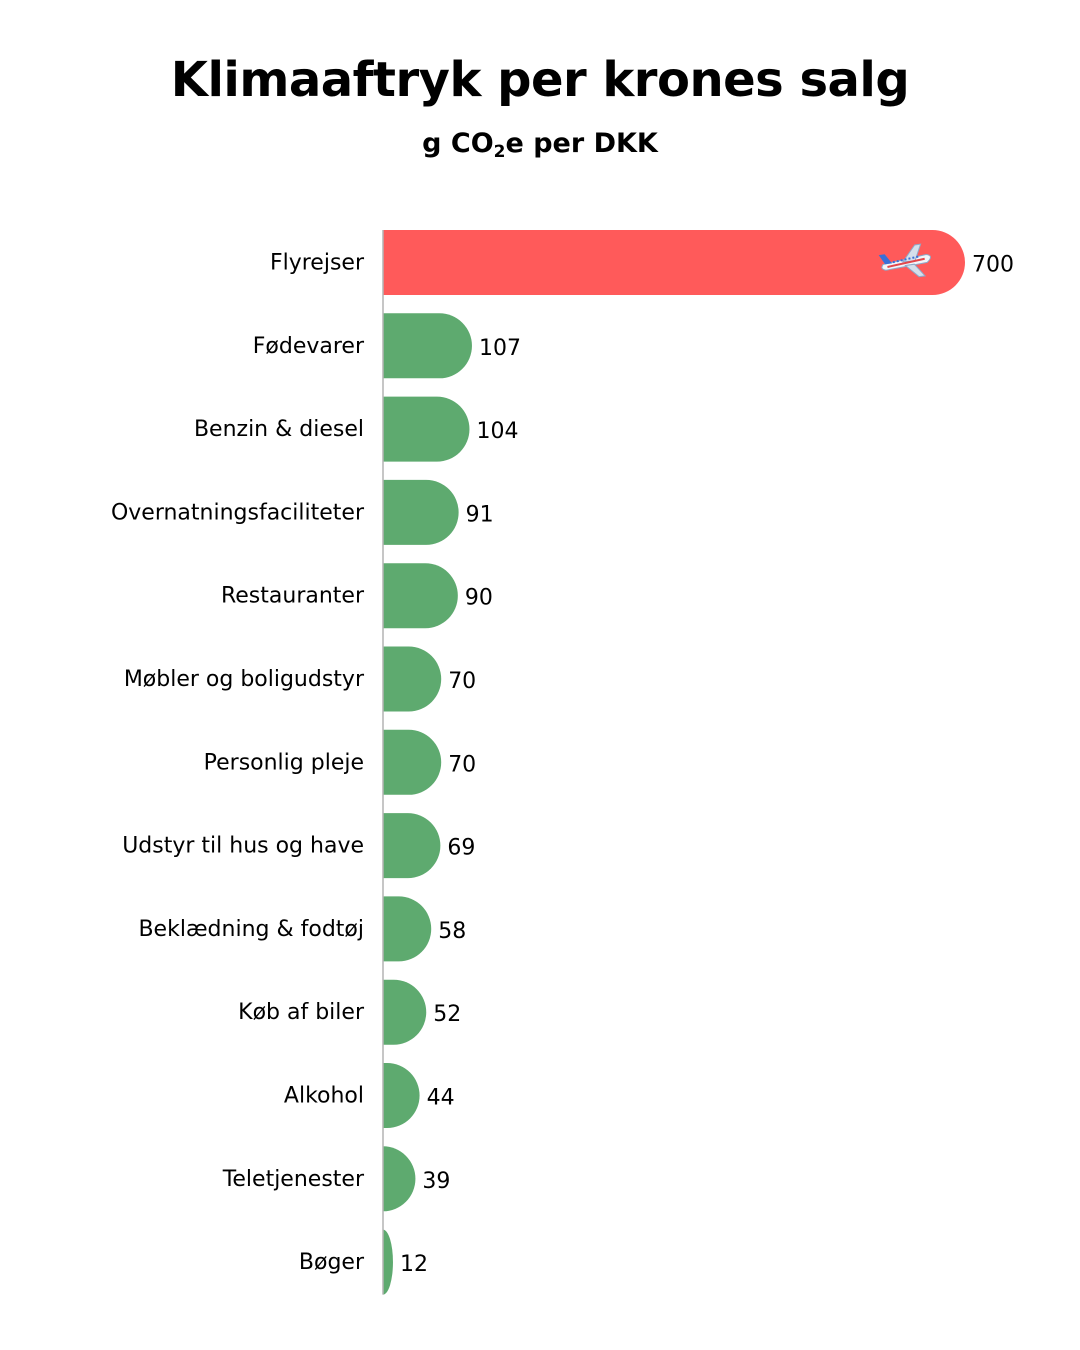  I want to click on value-label-overnatningsfaciliteter: 91, so click(480, 514).